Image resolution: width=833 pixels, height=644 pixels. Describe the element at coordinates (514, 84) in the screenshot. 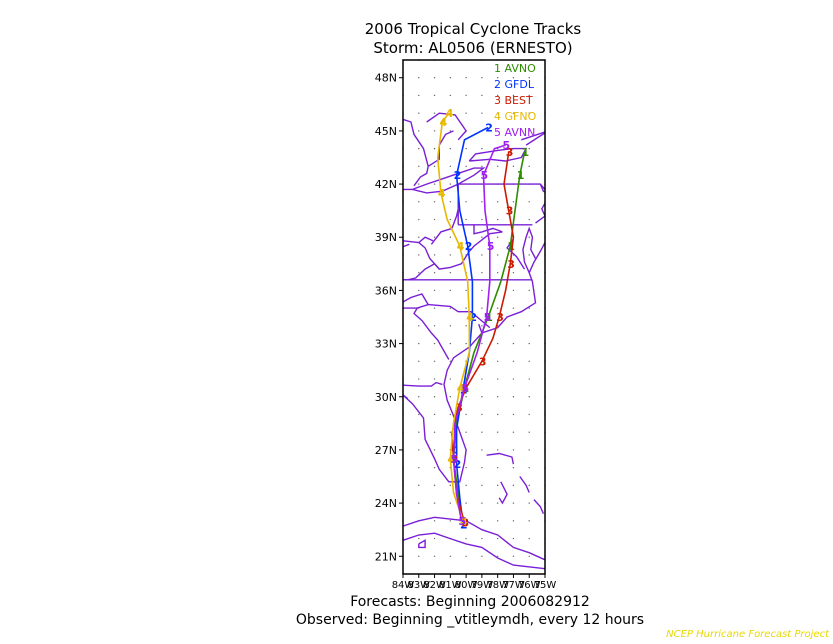

I see `legend-entry-gfdl: 2 GFDL` at that location.